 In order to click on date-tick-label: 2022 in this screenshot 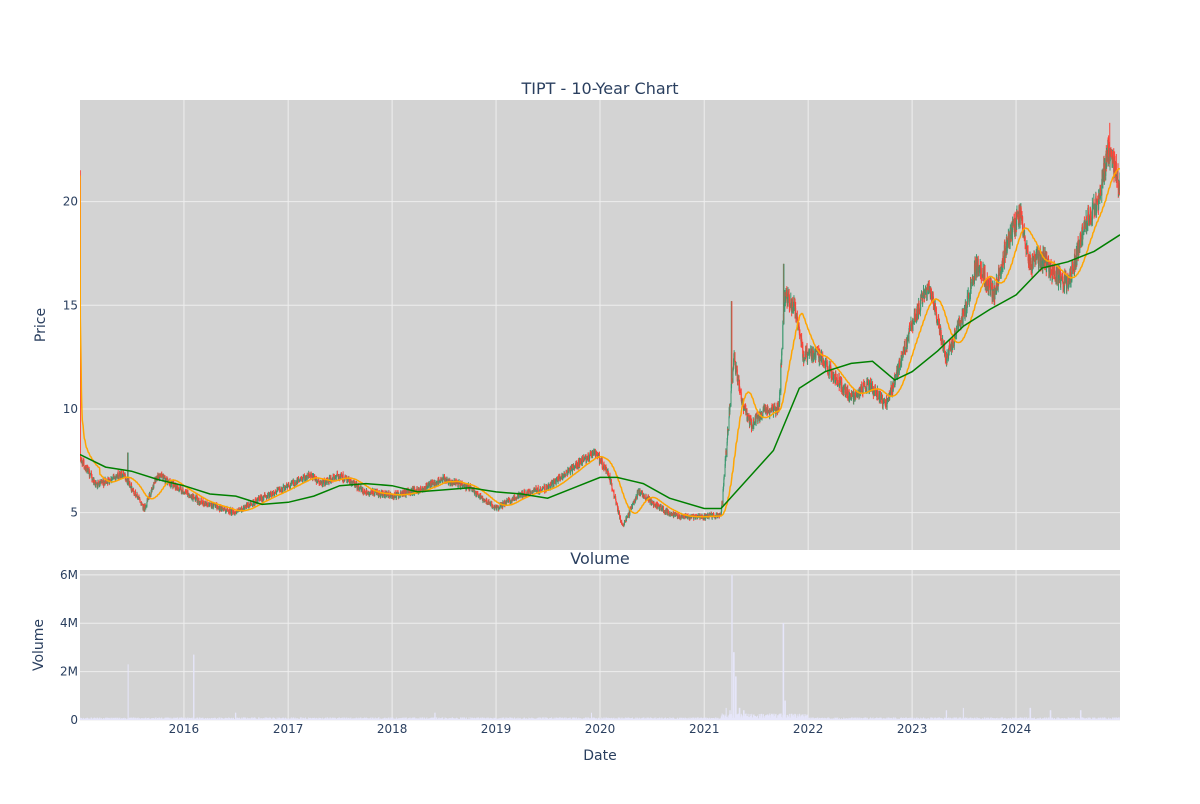, I will do `click(808, 729)`.